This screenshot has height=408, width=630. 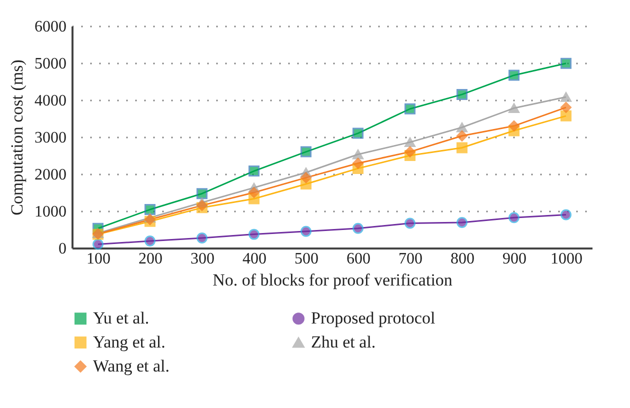 I want to click on y-tick-label: 1000, so click(x=50, y=212).